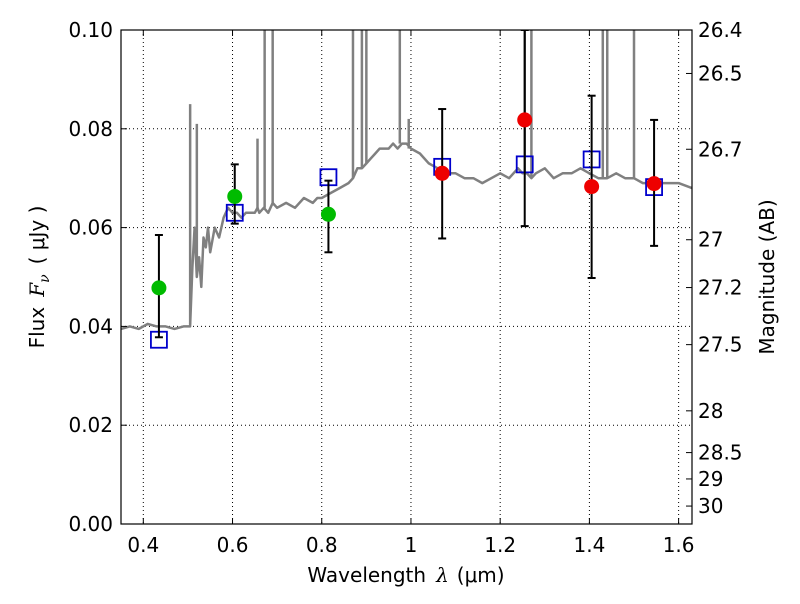 The width and height of the screenshot is (800, 604). What do you see at coordinates (233, 545) in the screenshot?
I see `x-tick-label: 0.6` at bounding box center [233, 545].